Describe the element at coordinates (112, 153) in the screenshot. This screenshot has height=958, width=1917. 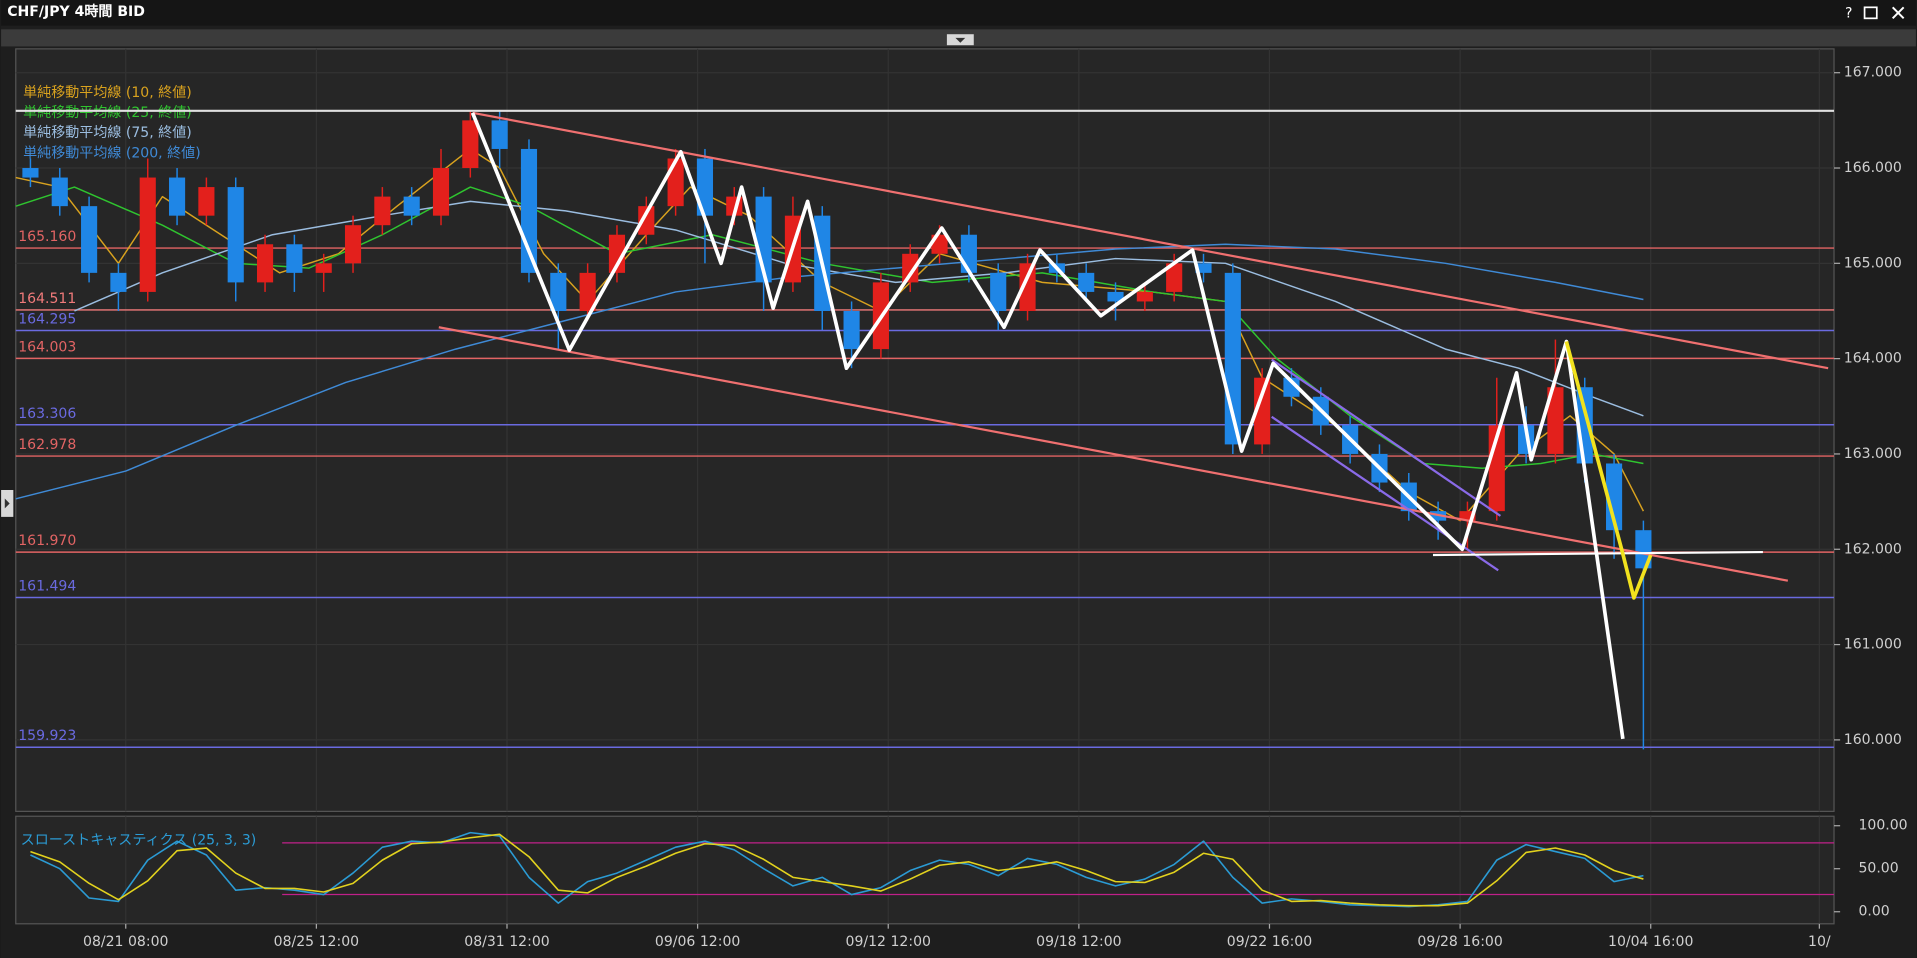
I see `legend-entry: 単純移動平均線 (200, 終値)` at that location.